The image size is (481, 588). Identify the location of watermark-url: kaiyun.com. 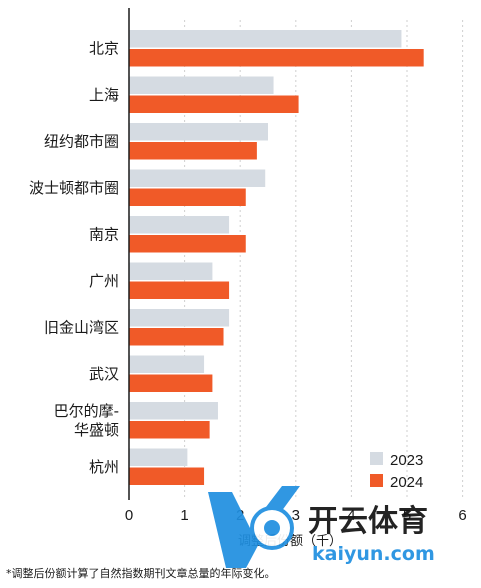
(373, 554).